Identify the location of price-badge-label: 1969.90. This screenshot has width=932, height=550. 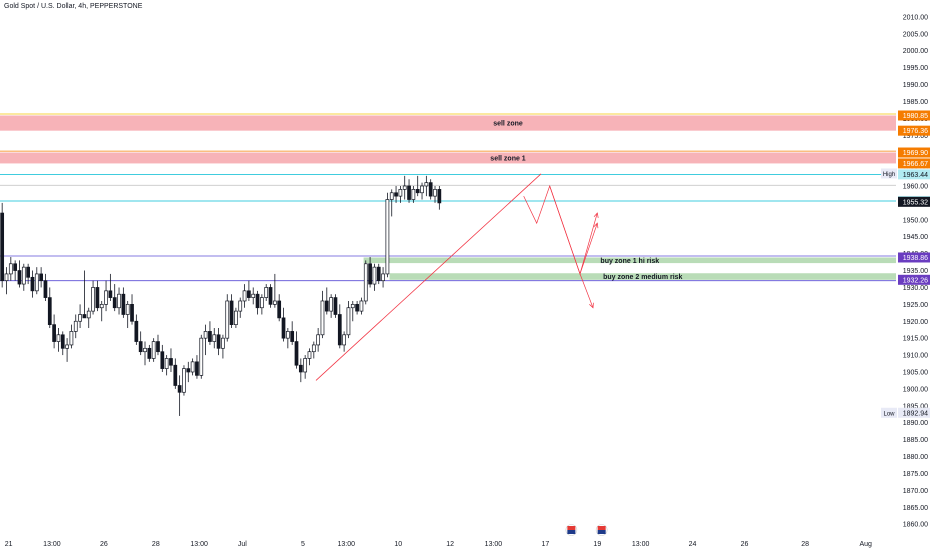
(915, 153).